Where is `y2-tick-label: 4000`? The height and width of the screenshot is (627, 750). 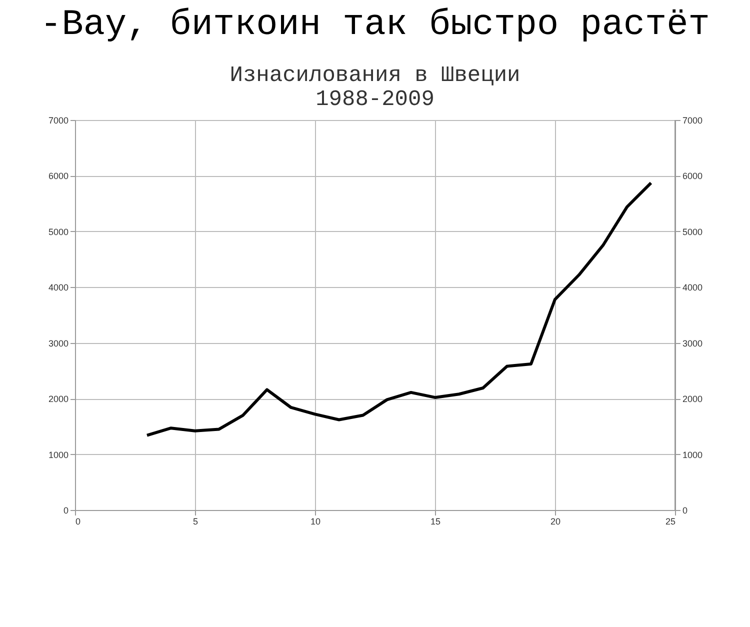 y2-tick-label: 4000 is located at coordinates (692, 287).